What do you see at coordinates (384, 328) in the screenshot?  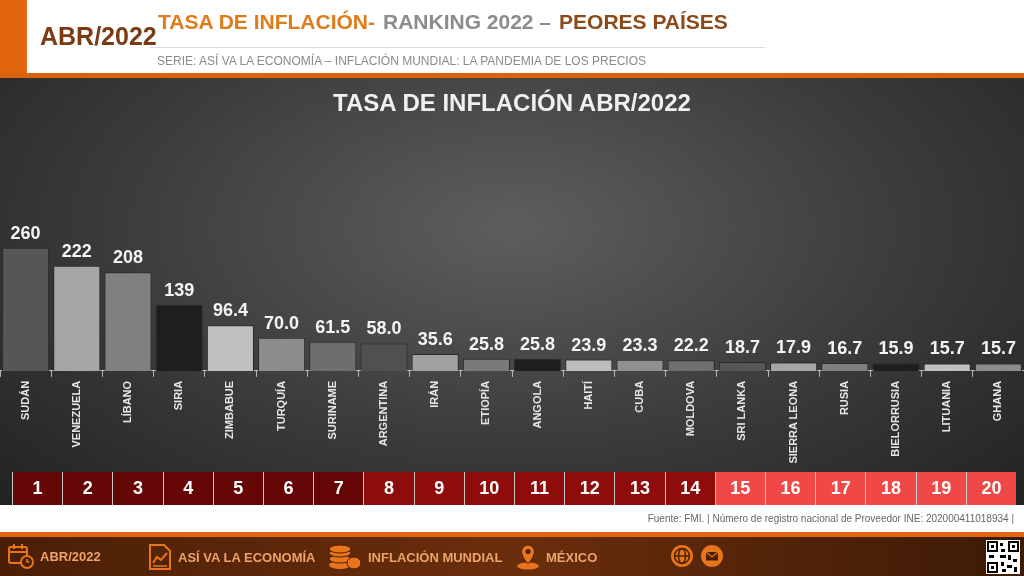 I see `data-label: 58.0` at bounding box center [384, 328].